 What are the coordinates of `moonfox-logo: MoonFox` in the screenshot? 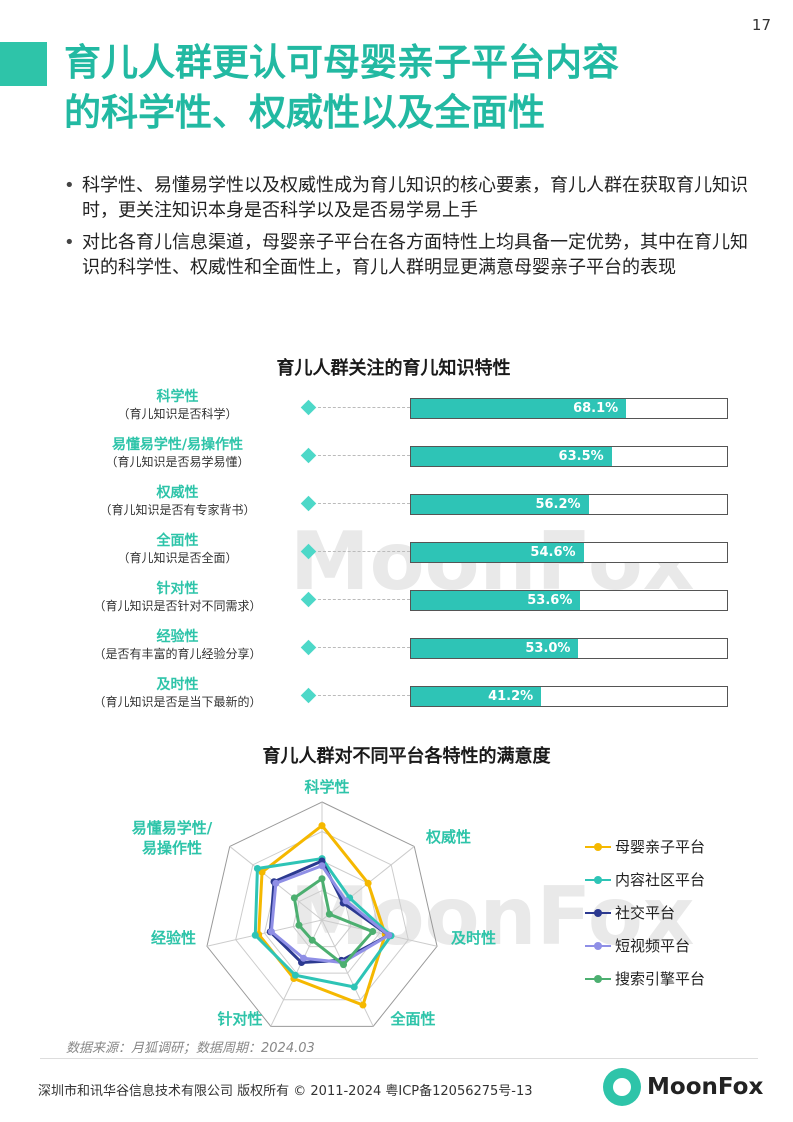 It's located at (683, 1087).